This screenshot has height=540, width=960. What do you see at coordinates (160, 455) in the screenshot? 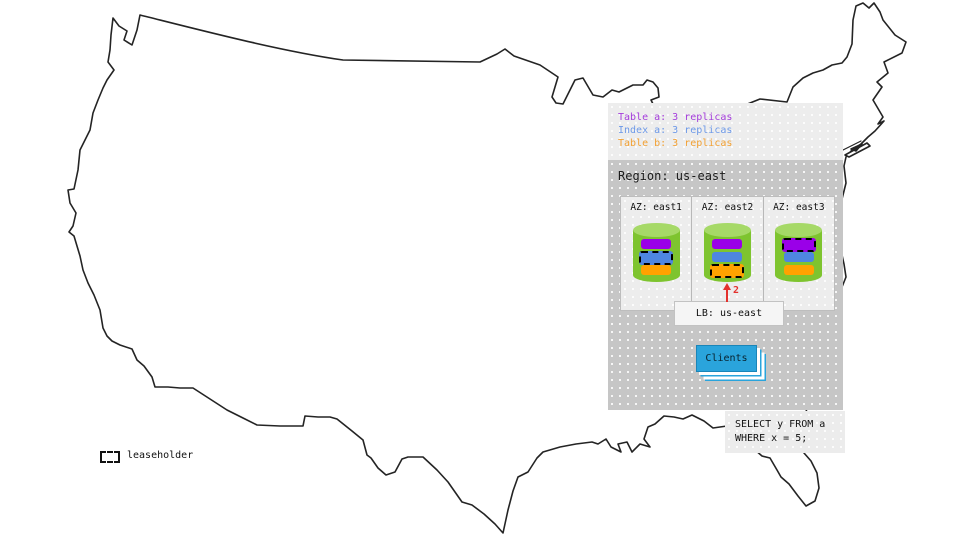
I see `leaseholder-legend-label: leaseholder` at bounding box center [160, 455].